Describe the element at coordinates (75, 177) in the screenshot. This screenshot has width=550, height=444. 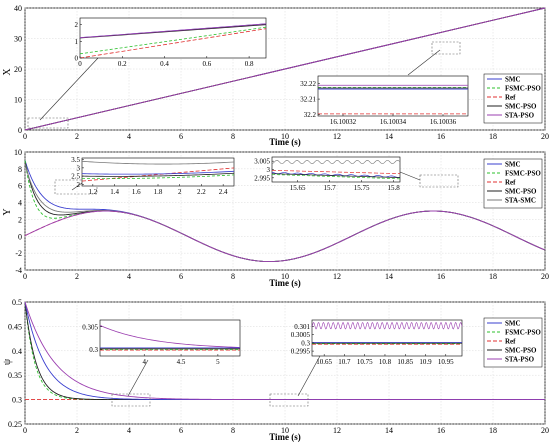
I see `inset-y-tick-label: 2.5` at that location.